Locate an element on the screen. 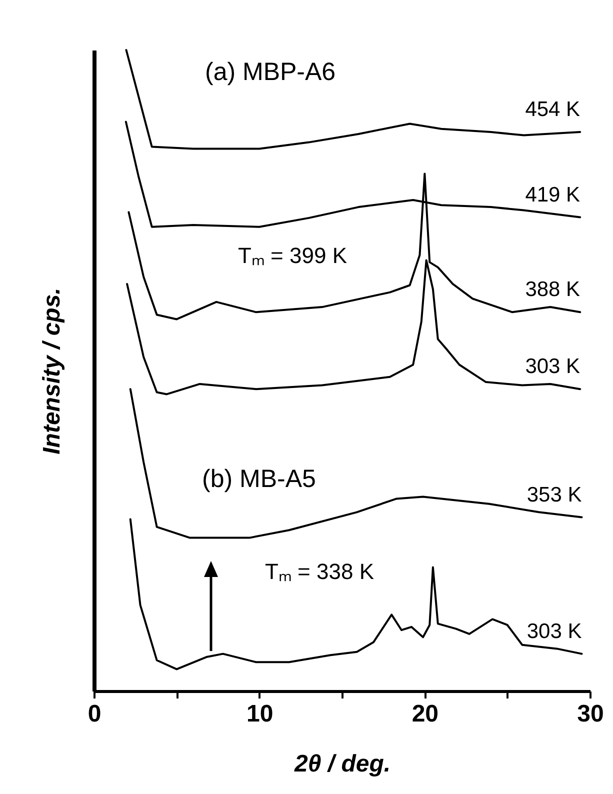  x-tick-label: 0 is located at coordinates (95, 714).